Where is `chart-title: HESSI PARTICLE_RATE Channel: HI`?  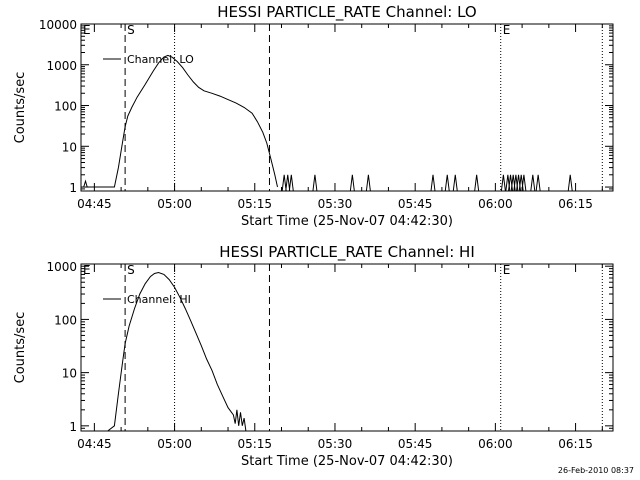
chart-title: HESSI PARTICLE_RATE Channel: HI is located at coordinates (347, 252).